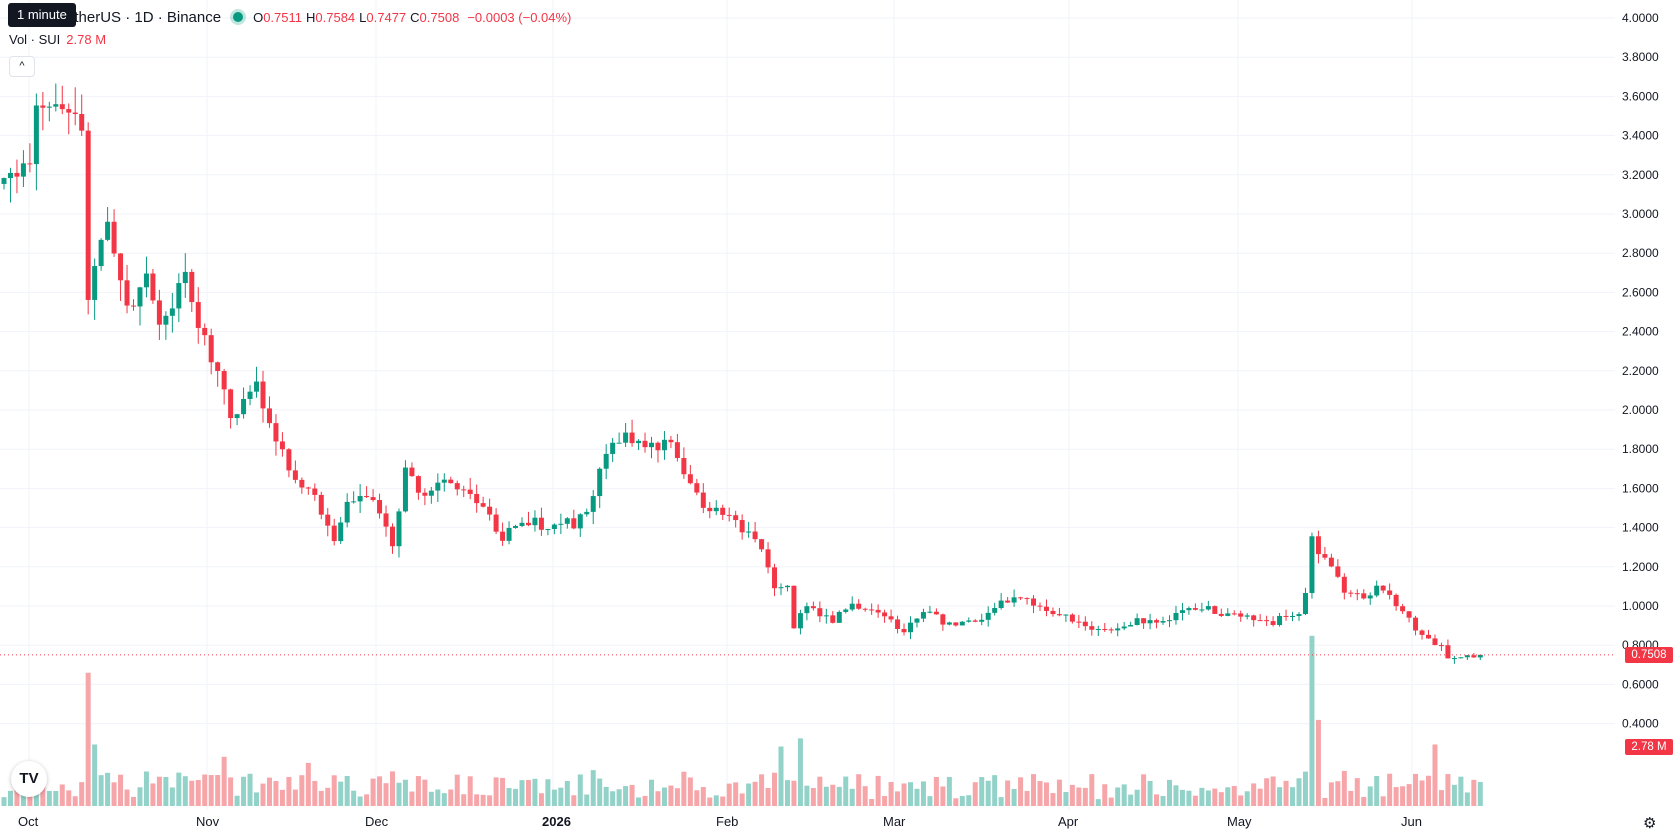 Image resolution: width=1678 pixels, height=835 pixels. I want to click on time-tick-label: Apr, so click(1068, 821).